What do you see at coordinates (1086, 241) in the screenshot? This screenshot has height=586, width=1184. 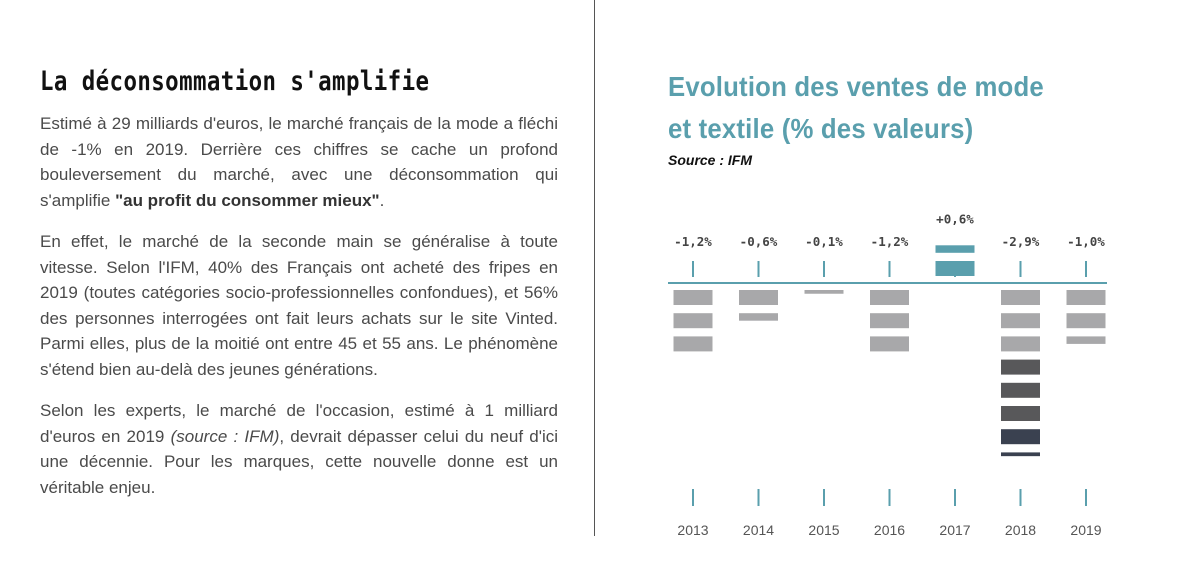 I see `value-label-2019: -1,0%` at bounding box center [1086, 241].